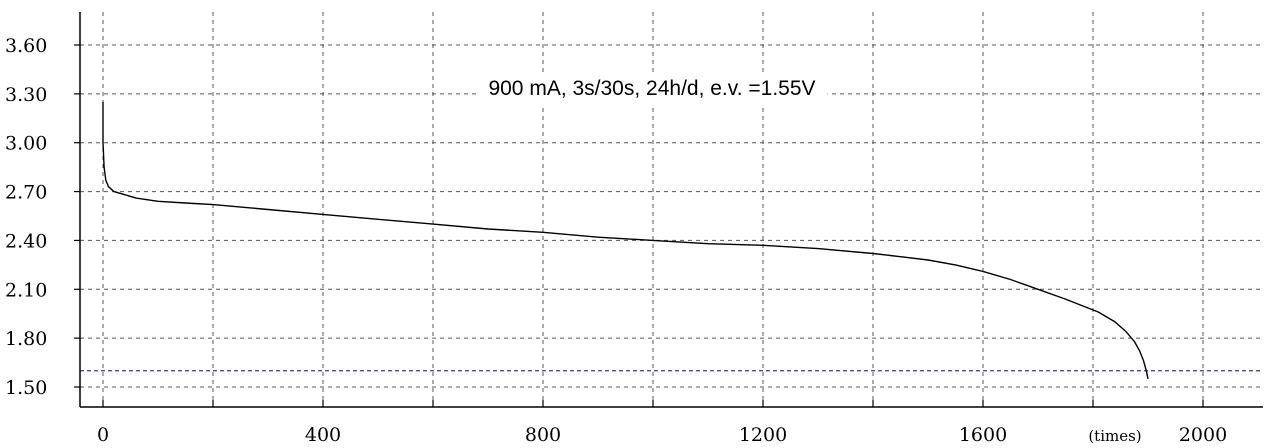 This screenshot has width=1268, height=448. What do you see at coordinates (763, 435) in the screenshot?
I see `x-tick-label-3: 1200` at bounding box center [763, 435].